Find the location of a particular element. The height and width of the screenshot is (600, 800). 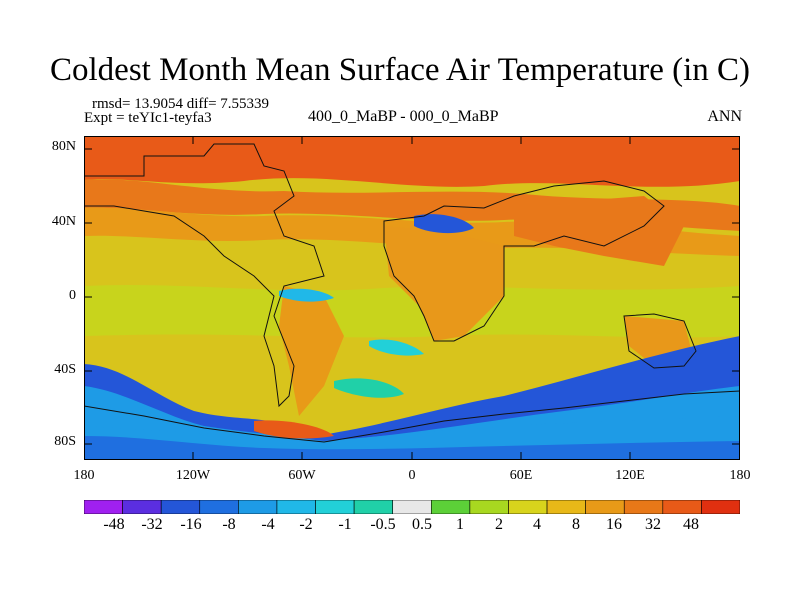

lon-label-0: 0 is located at coordinates (412, 475).